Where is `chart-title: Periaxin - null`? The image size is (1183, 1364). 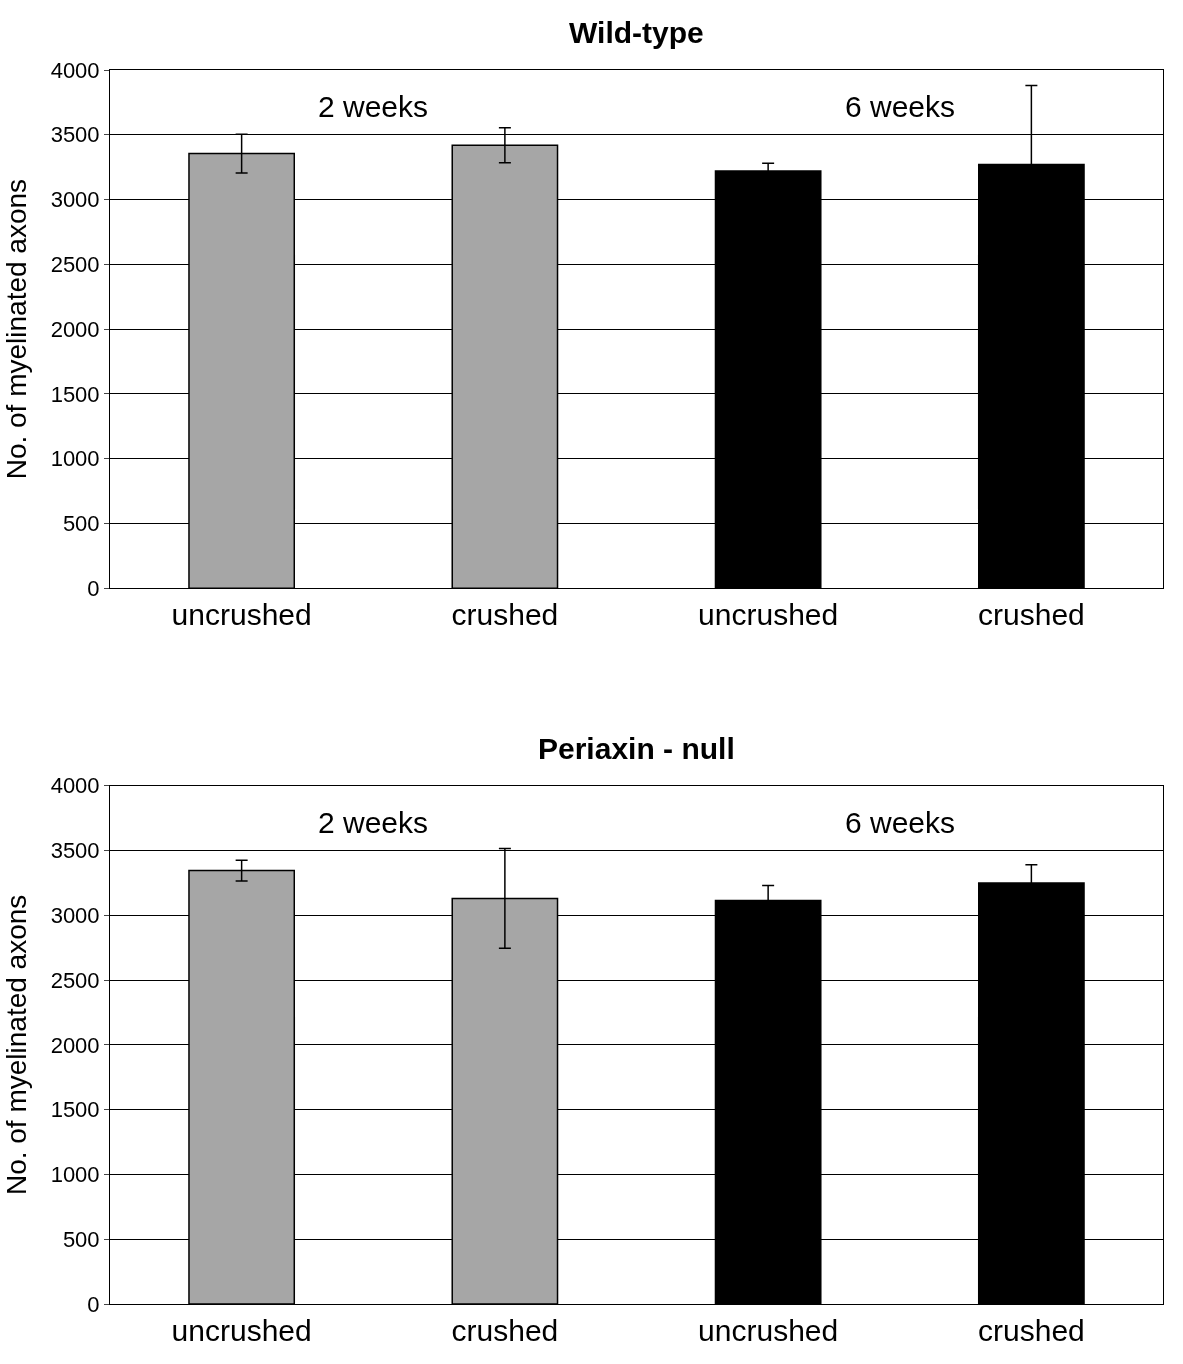
chart-title: Periaxin - null is located at coordinates (636, 748).